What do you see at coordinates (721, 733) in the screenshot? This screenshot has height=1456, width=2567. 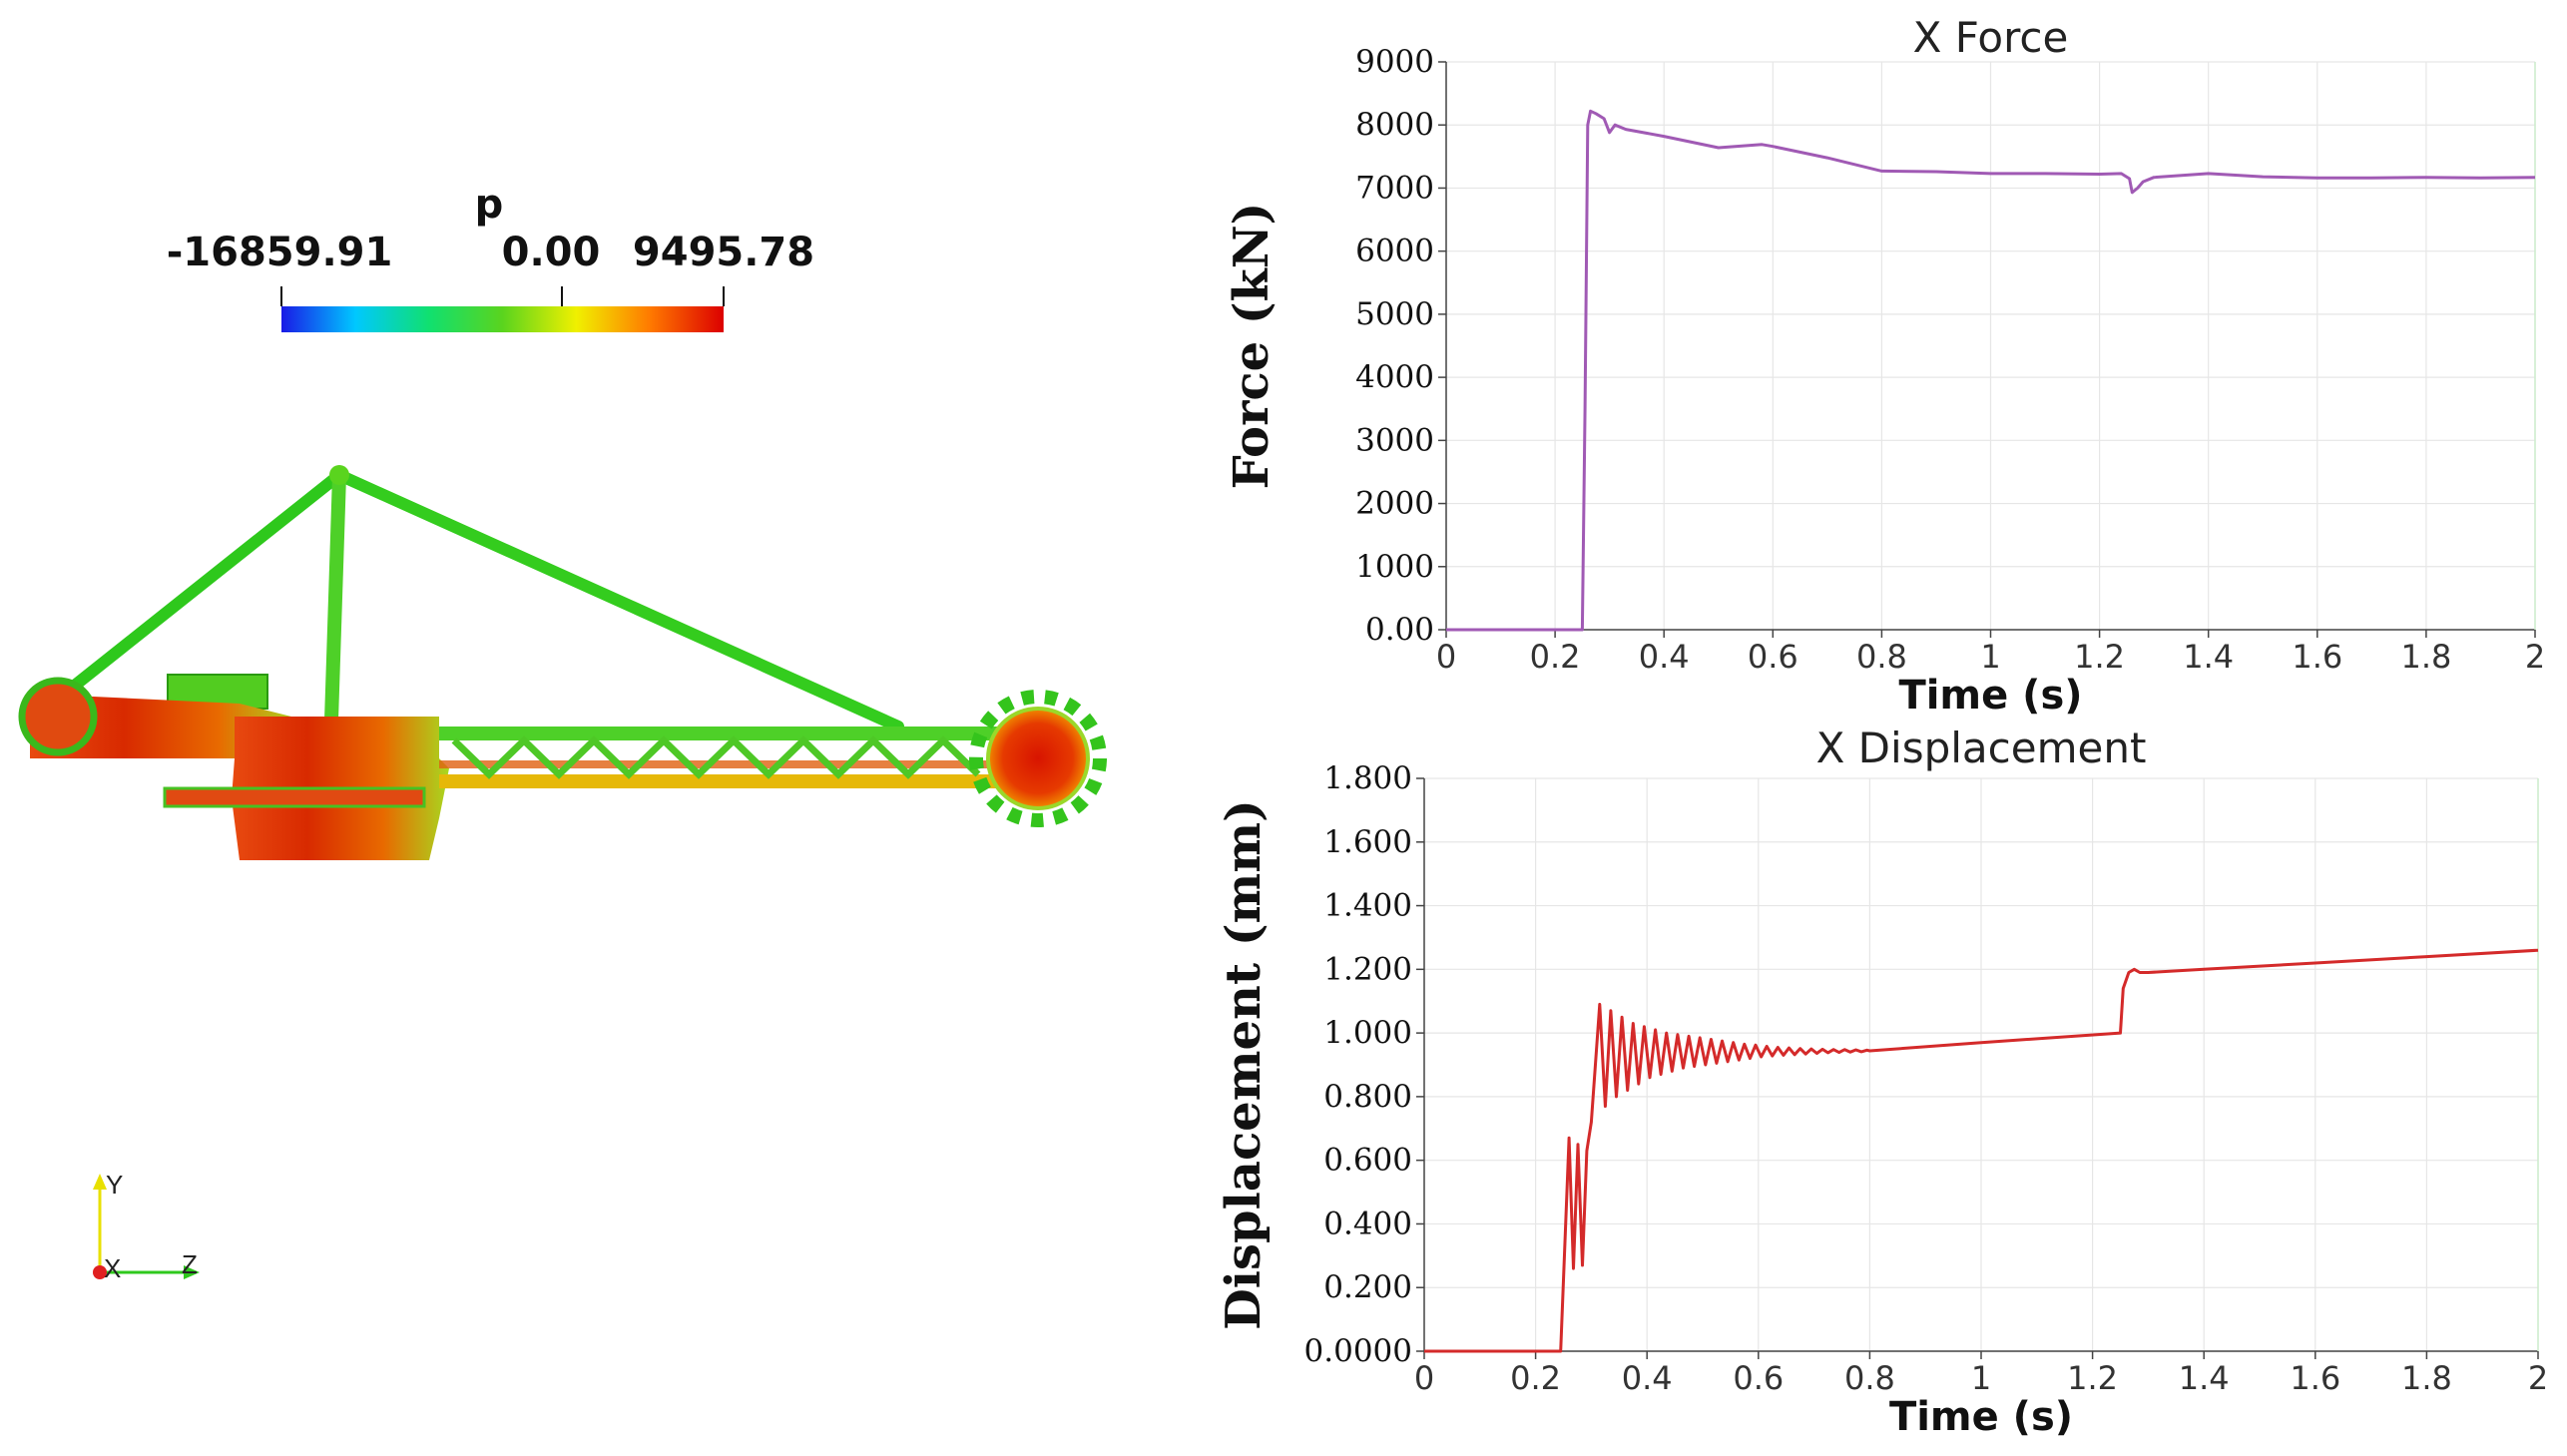 I see `boom-top-chord` at bounding box center [721, 733].